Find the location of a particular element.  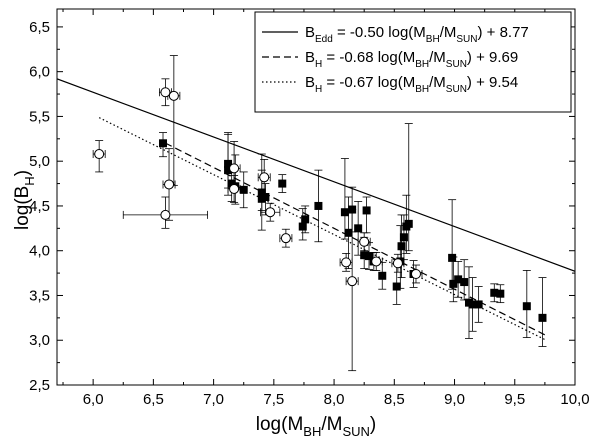

x-tick-label: 6,0 is located at coordinates (93, 399).